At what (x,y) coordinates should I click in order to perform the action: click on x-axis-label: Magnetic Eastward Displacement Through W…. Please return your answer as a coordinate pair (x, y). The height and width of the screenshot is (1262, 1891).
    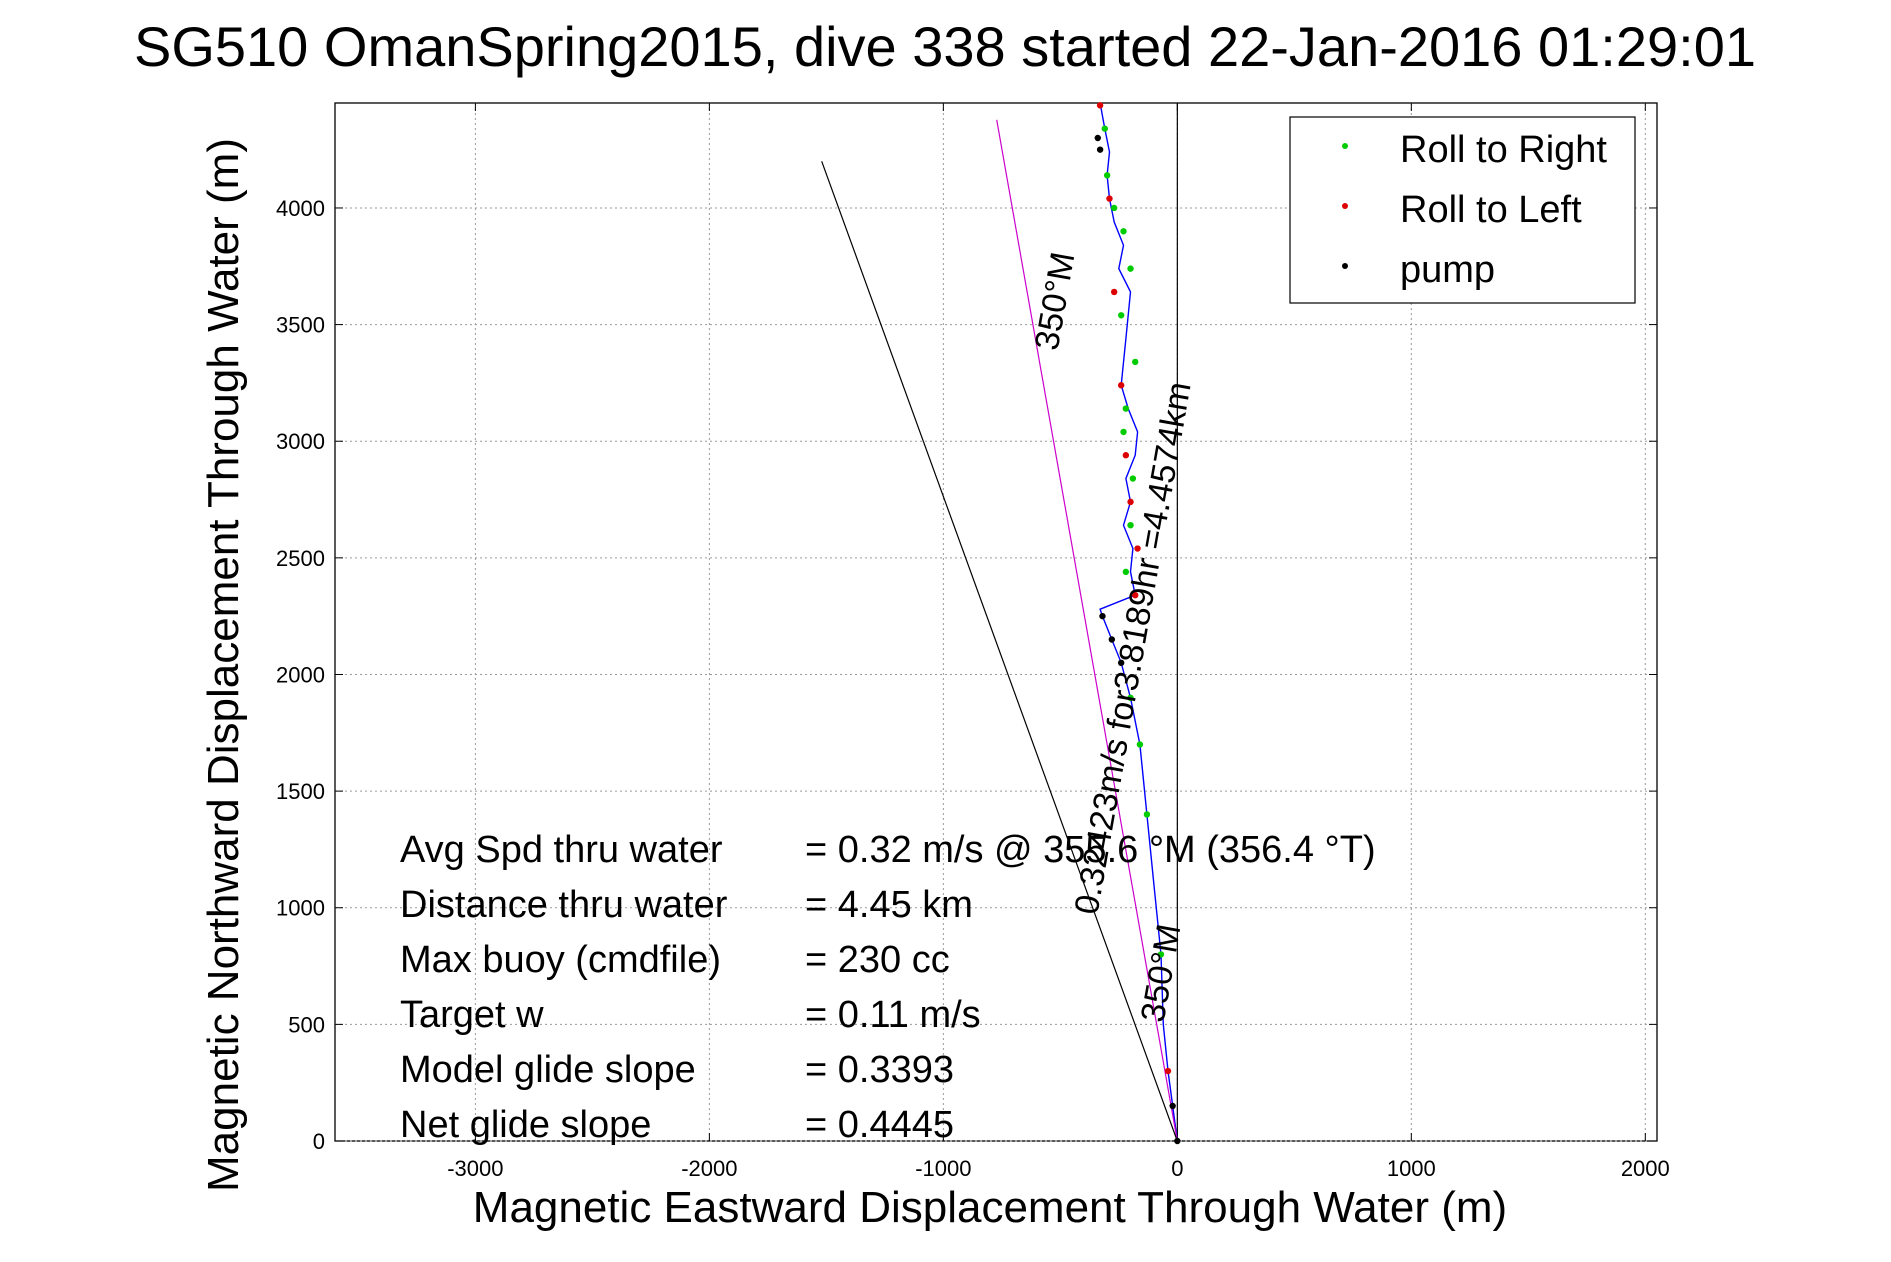
    Looking at the image, I should click on (990, 1207).